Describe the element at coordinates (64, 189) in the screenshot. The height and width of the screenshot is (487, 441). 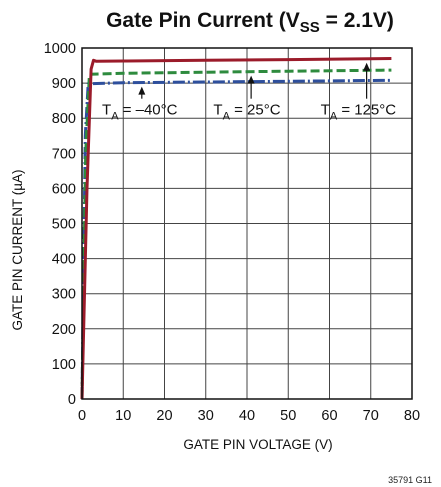
I see `y-tick-label: 600` at that location.